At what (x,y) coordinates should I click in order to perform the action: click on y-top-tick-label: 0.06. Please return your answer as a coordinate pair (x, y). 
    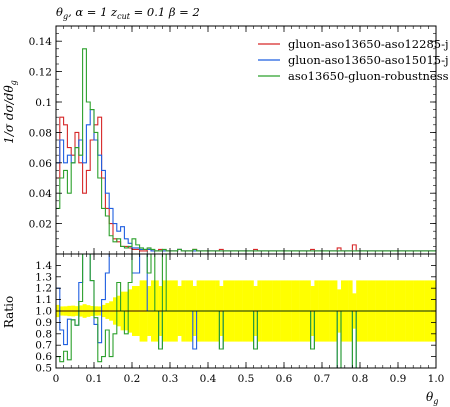
    Looking at the image, I should click on (41, 164).